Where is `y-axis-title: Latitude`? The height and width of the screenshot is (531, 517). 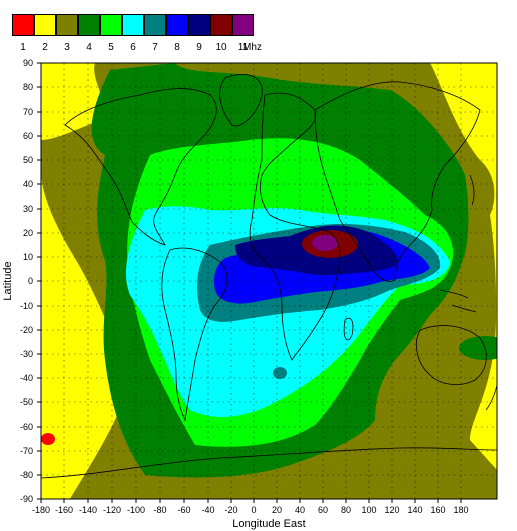 y-axis-title: Latitude is located at coordinates (8, 280).